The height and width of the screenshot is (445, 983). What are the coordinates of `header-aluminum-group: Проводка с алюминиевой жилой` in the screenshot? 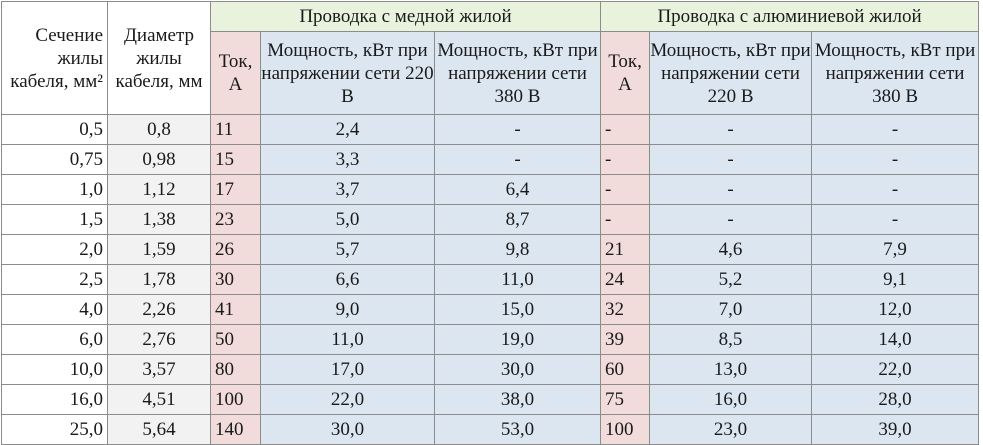 It's located at (790, 16).